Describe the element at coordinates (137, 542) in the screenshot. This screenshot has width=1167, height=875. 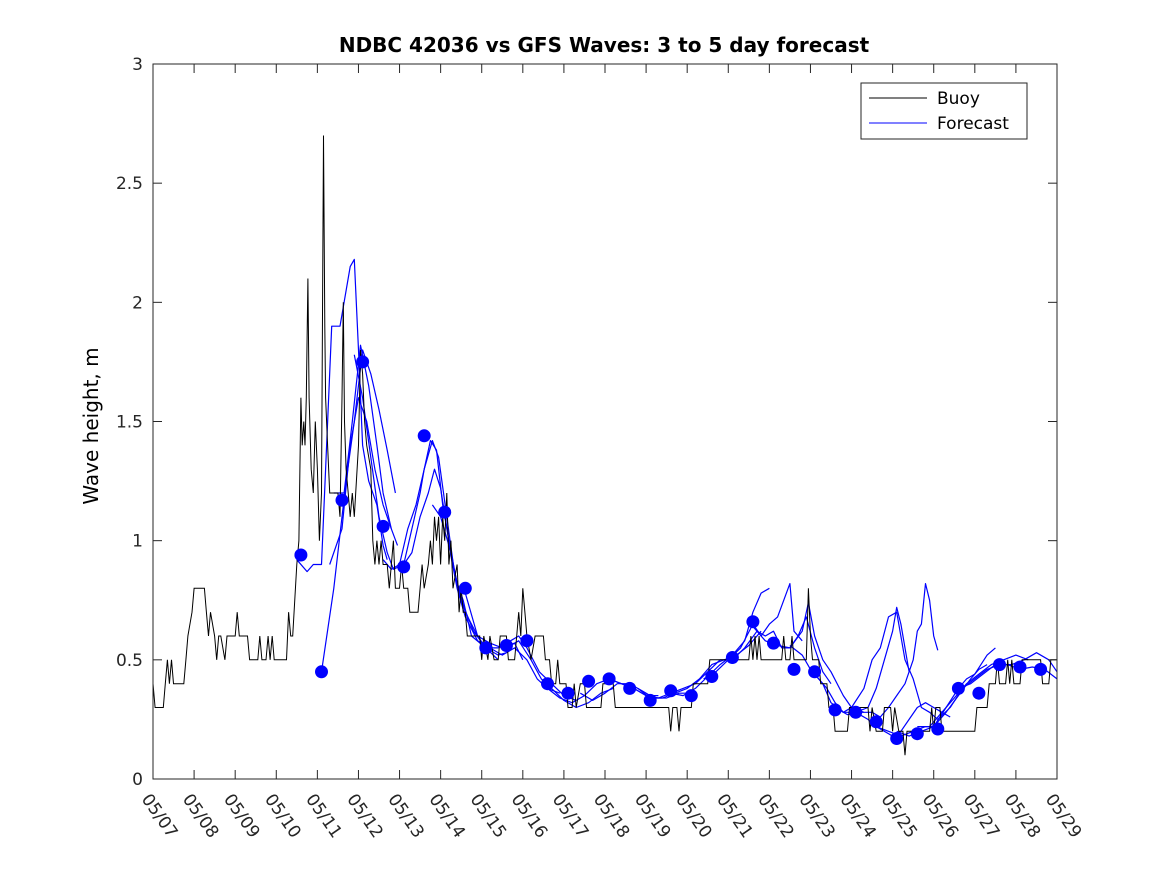
I see `y-tick-label: 1` at that location.